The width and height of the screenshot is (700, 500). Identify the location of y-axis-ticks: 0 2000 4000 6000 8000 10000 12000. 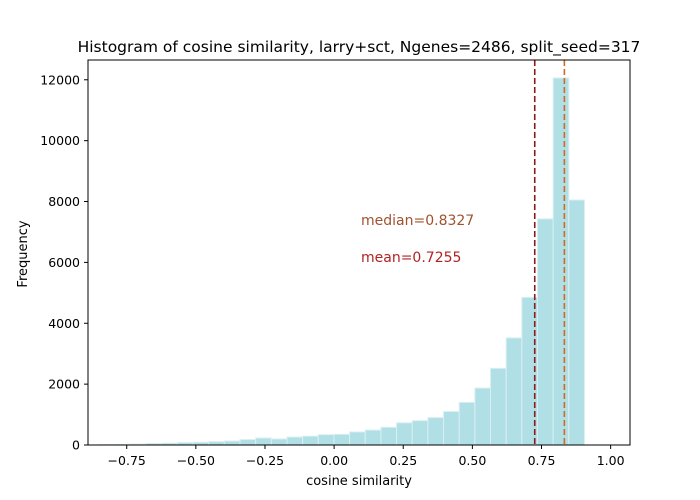
(64, 262).